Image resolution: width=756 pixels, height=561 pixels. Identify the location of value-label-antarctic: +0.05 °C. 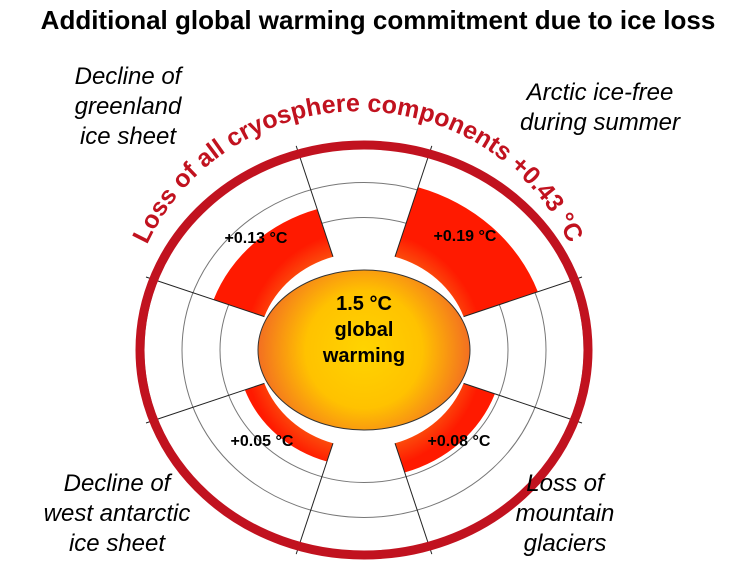
(262, 441).